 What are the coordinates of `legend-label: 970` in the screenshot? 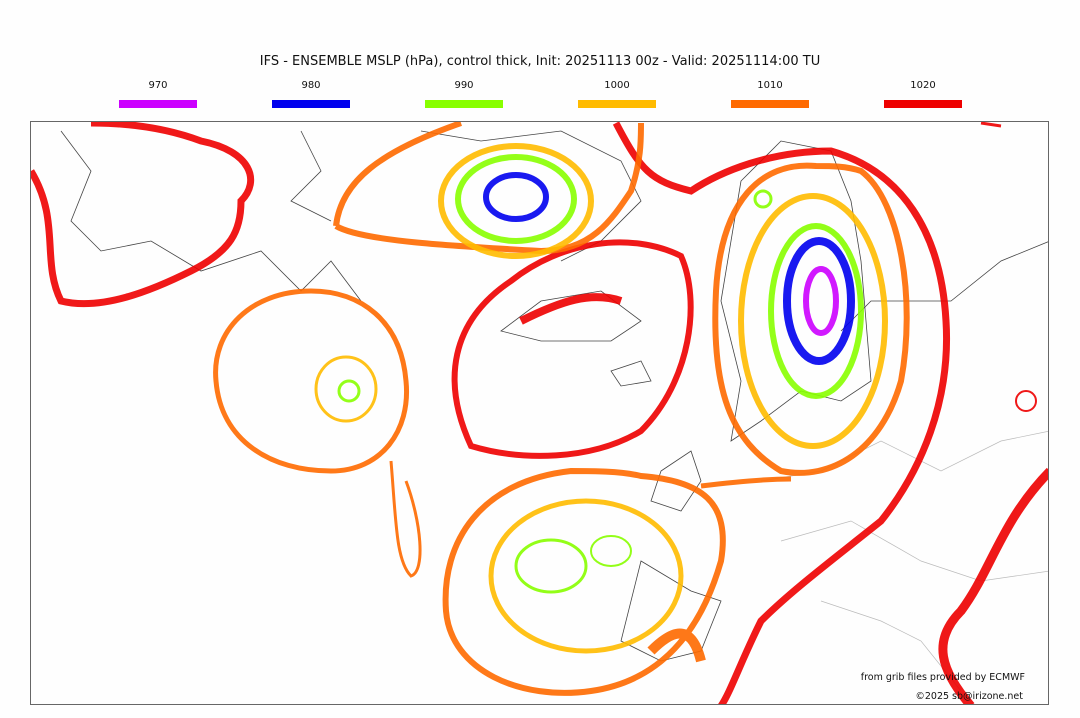 It's located at (158, 85).